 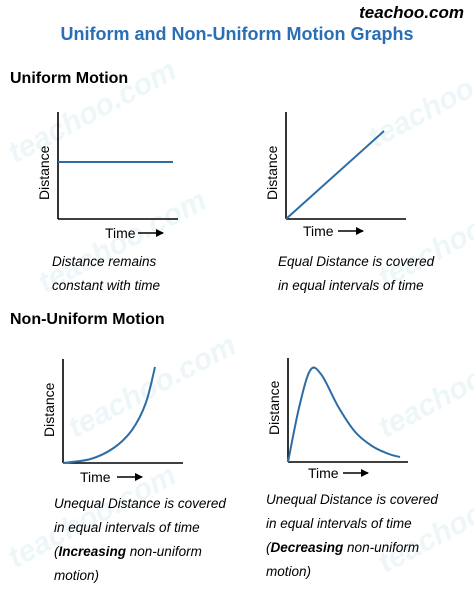 I want to click on graph-increasing-nonuniform: Time Distance, so click(x=112, y=422).